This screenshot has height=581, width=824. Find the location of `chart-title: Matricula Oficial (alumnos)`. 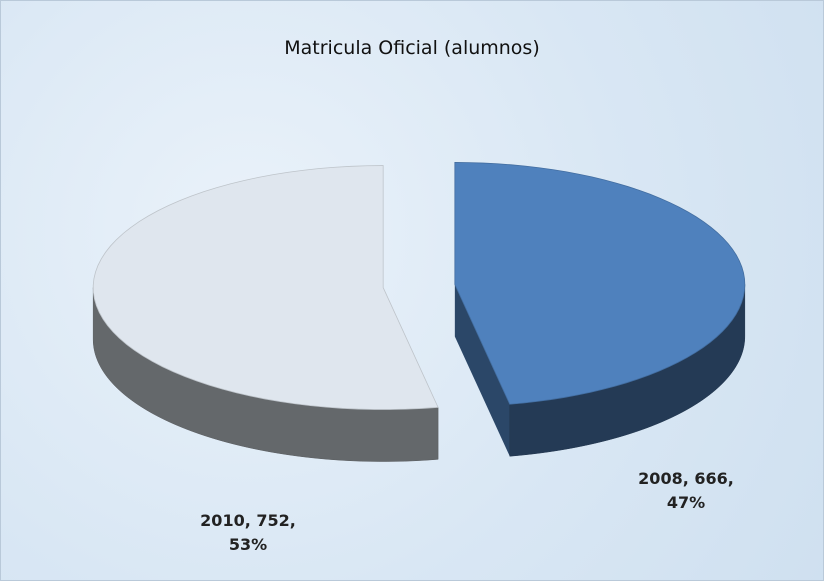

chart-title: Matricula Oficial (alumnos) is located at coordinates (412, 48).